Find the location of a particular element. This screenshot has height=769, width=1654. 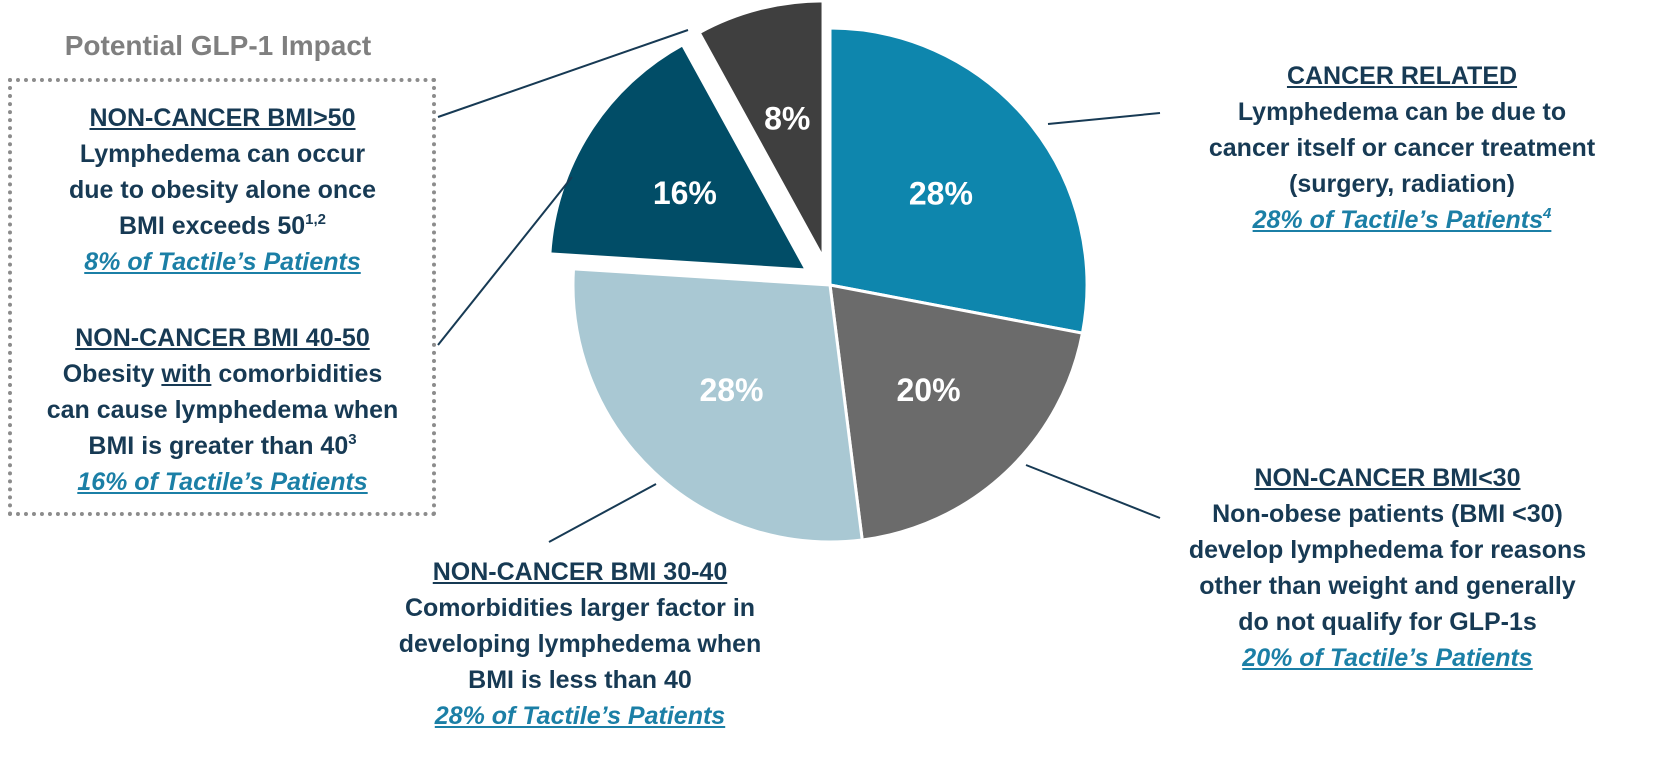

callout-bmi-30-40-heading: NON-CANCER BMI 30-40 is located at coordinates (580, 572).